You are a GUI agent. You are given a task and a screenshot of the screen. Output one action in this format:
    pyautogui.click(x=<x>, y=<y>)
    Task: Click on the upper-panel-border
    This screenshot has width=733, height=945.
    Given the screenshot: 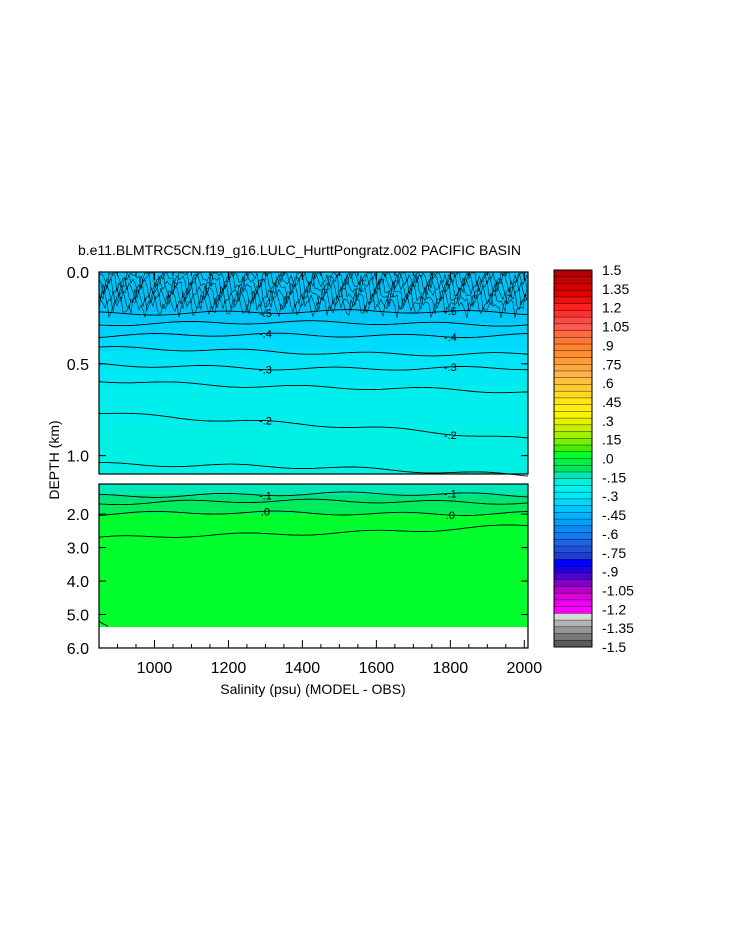 What is the action you would take?
    pyautogui.click(x=313, y=373)
    